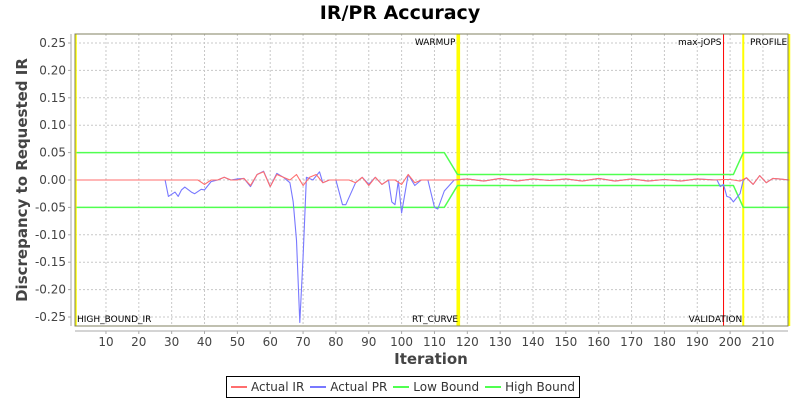 The width and height of the screenshot is (800, 400). Describe the element at coordinates (533, 342) in the screenshot. I see `x-tick-label: 140` at that location.